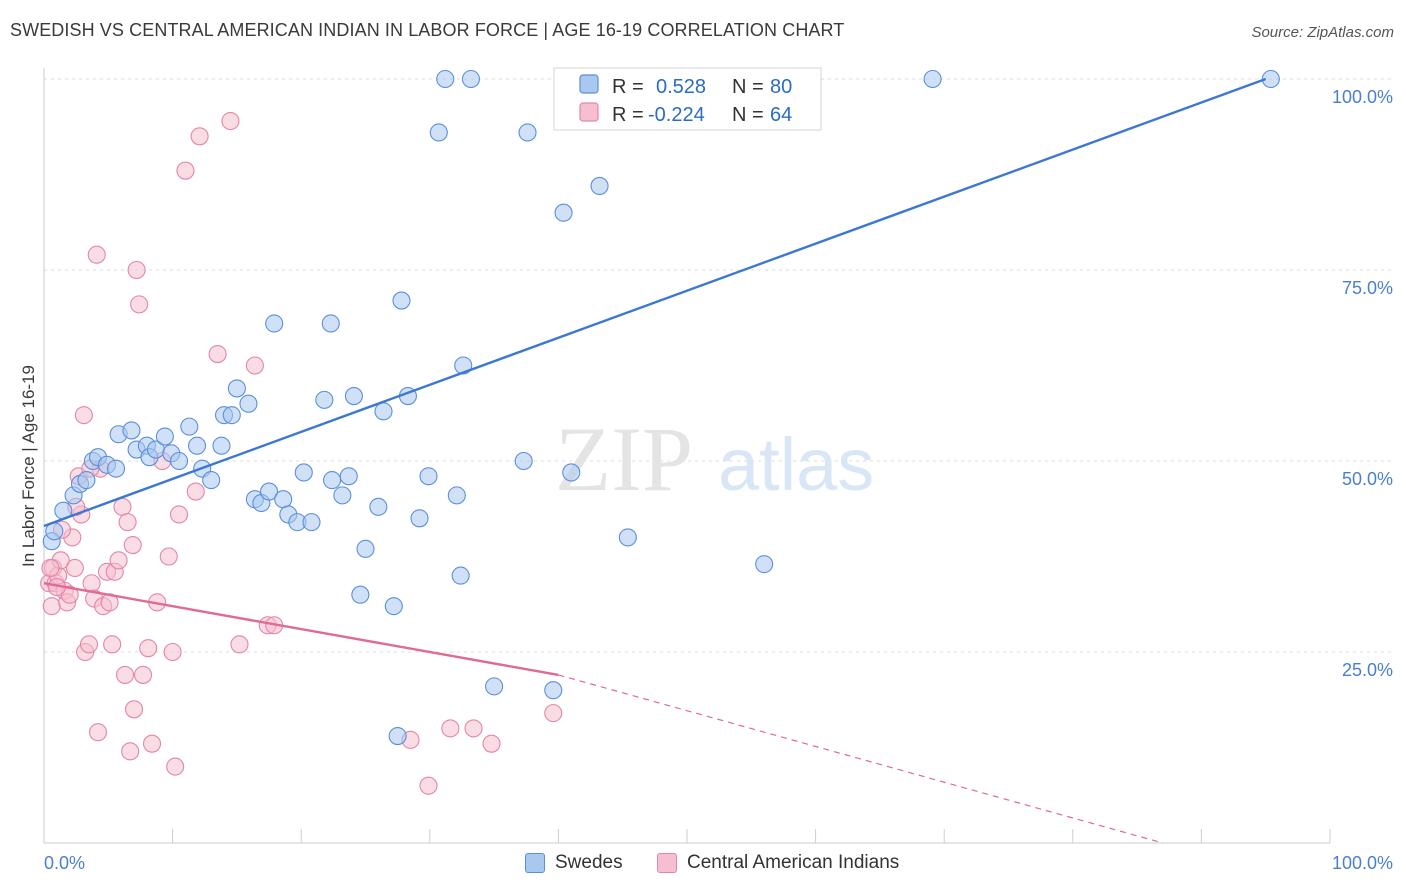  Describe the element at coordinates (1367, 670) in the screenshot. I see `y-tick-label: 25.0%` at that location.